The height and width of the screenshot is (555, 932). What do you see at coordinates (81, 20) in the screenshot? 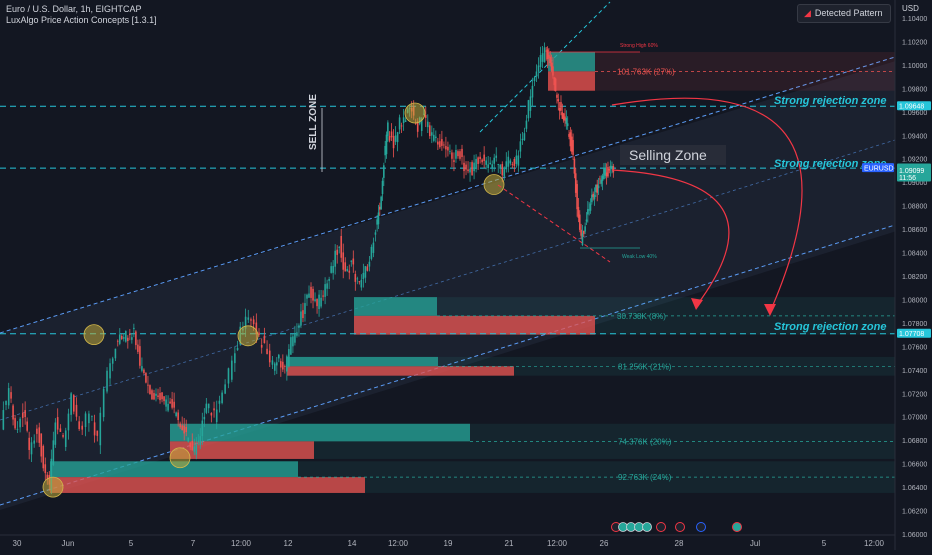
I see `indicator-title: LuxAlgo Price Action Concepts [1.3.1]` at bounding box center [81, 20].